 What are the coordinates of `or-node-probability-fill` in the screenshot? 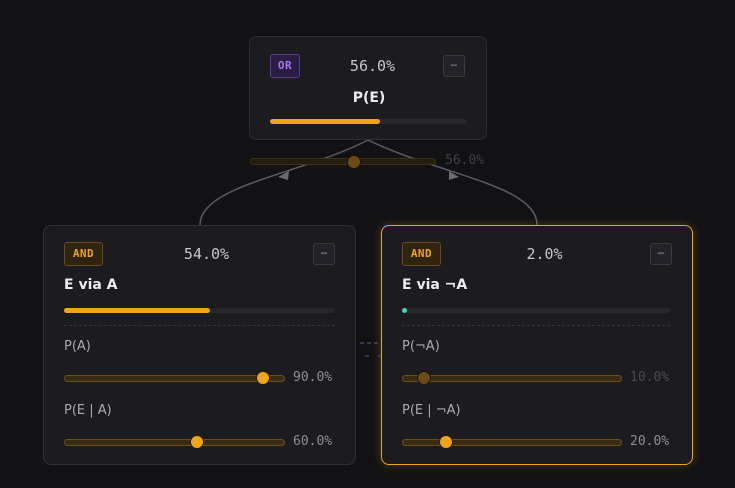 It's located at (325, 121).